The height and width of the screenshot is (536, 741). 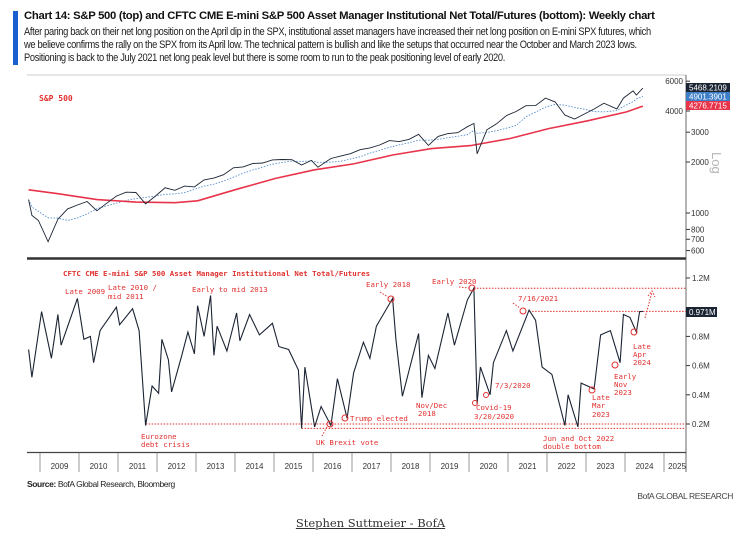 What do you see at coordinates (450, 466) in the screenshot?
I see `x-tick-label: 2019` at bounding box center [450, 466].